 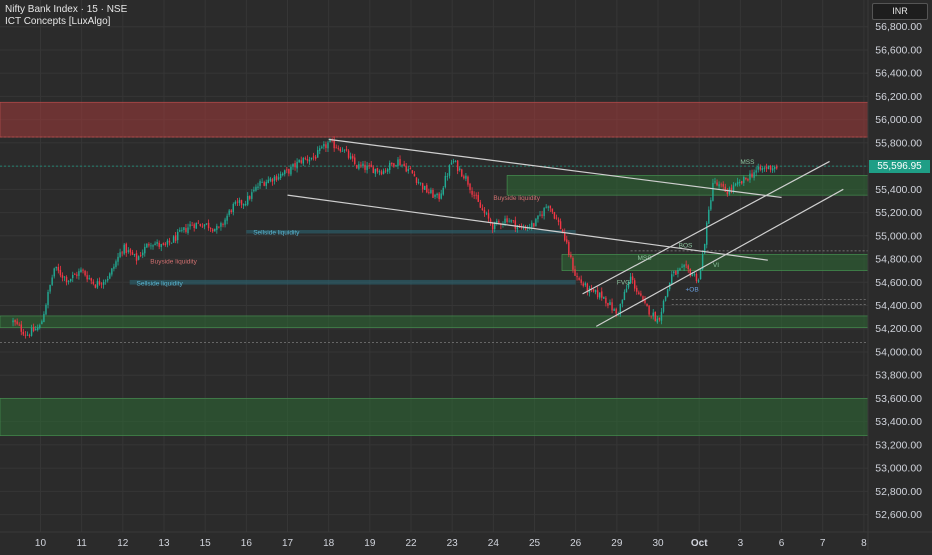 What do you see at coordinates (900, 11) in the screenshot?
I see `currency-button: INR` at bounding box center [900, 11].